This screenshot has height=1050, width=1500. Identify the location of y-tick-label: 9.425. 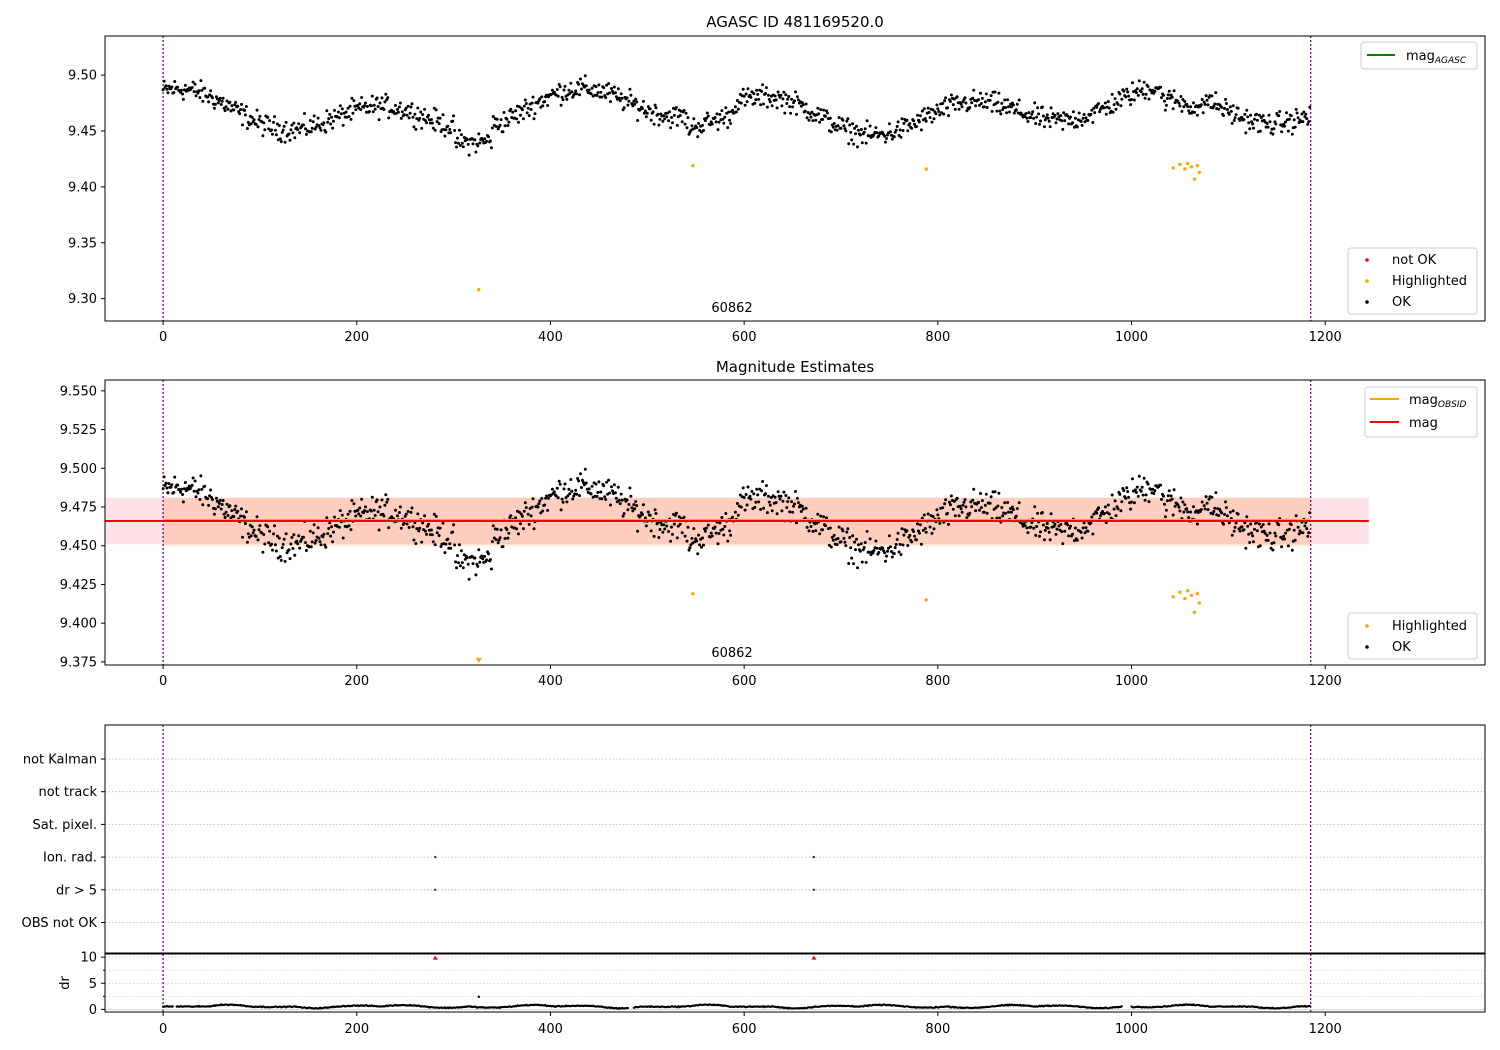
(78, 585).